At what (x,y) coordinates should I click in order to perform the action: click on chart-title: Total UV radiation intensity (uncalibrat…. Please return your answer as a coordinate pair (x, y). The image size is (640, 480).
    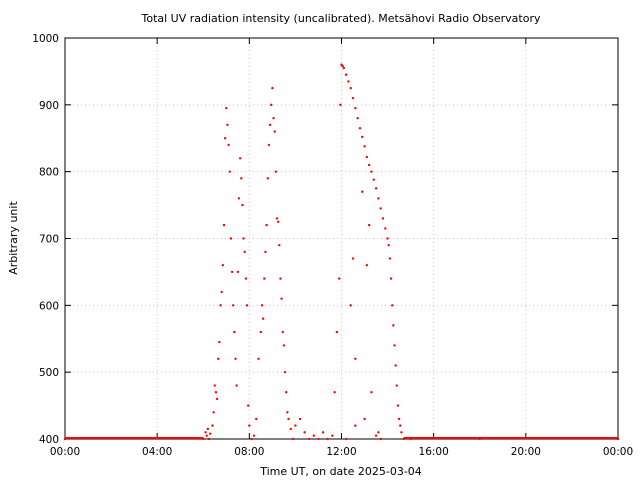
    Looking at the image, I should click on (341, 18).